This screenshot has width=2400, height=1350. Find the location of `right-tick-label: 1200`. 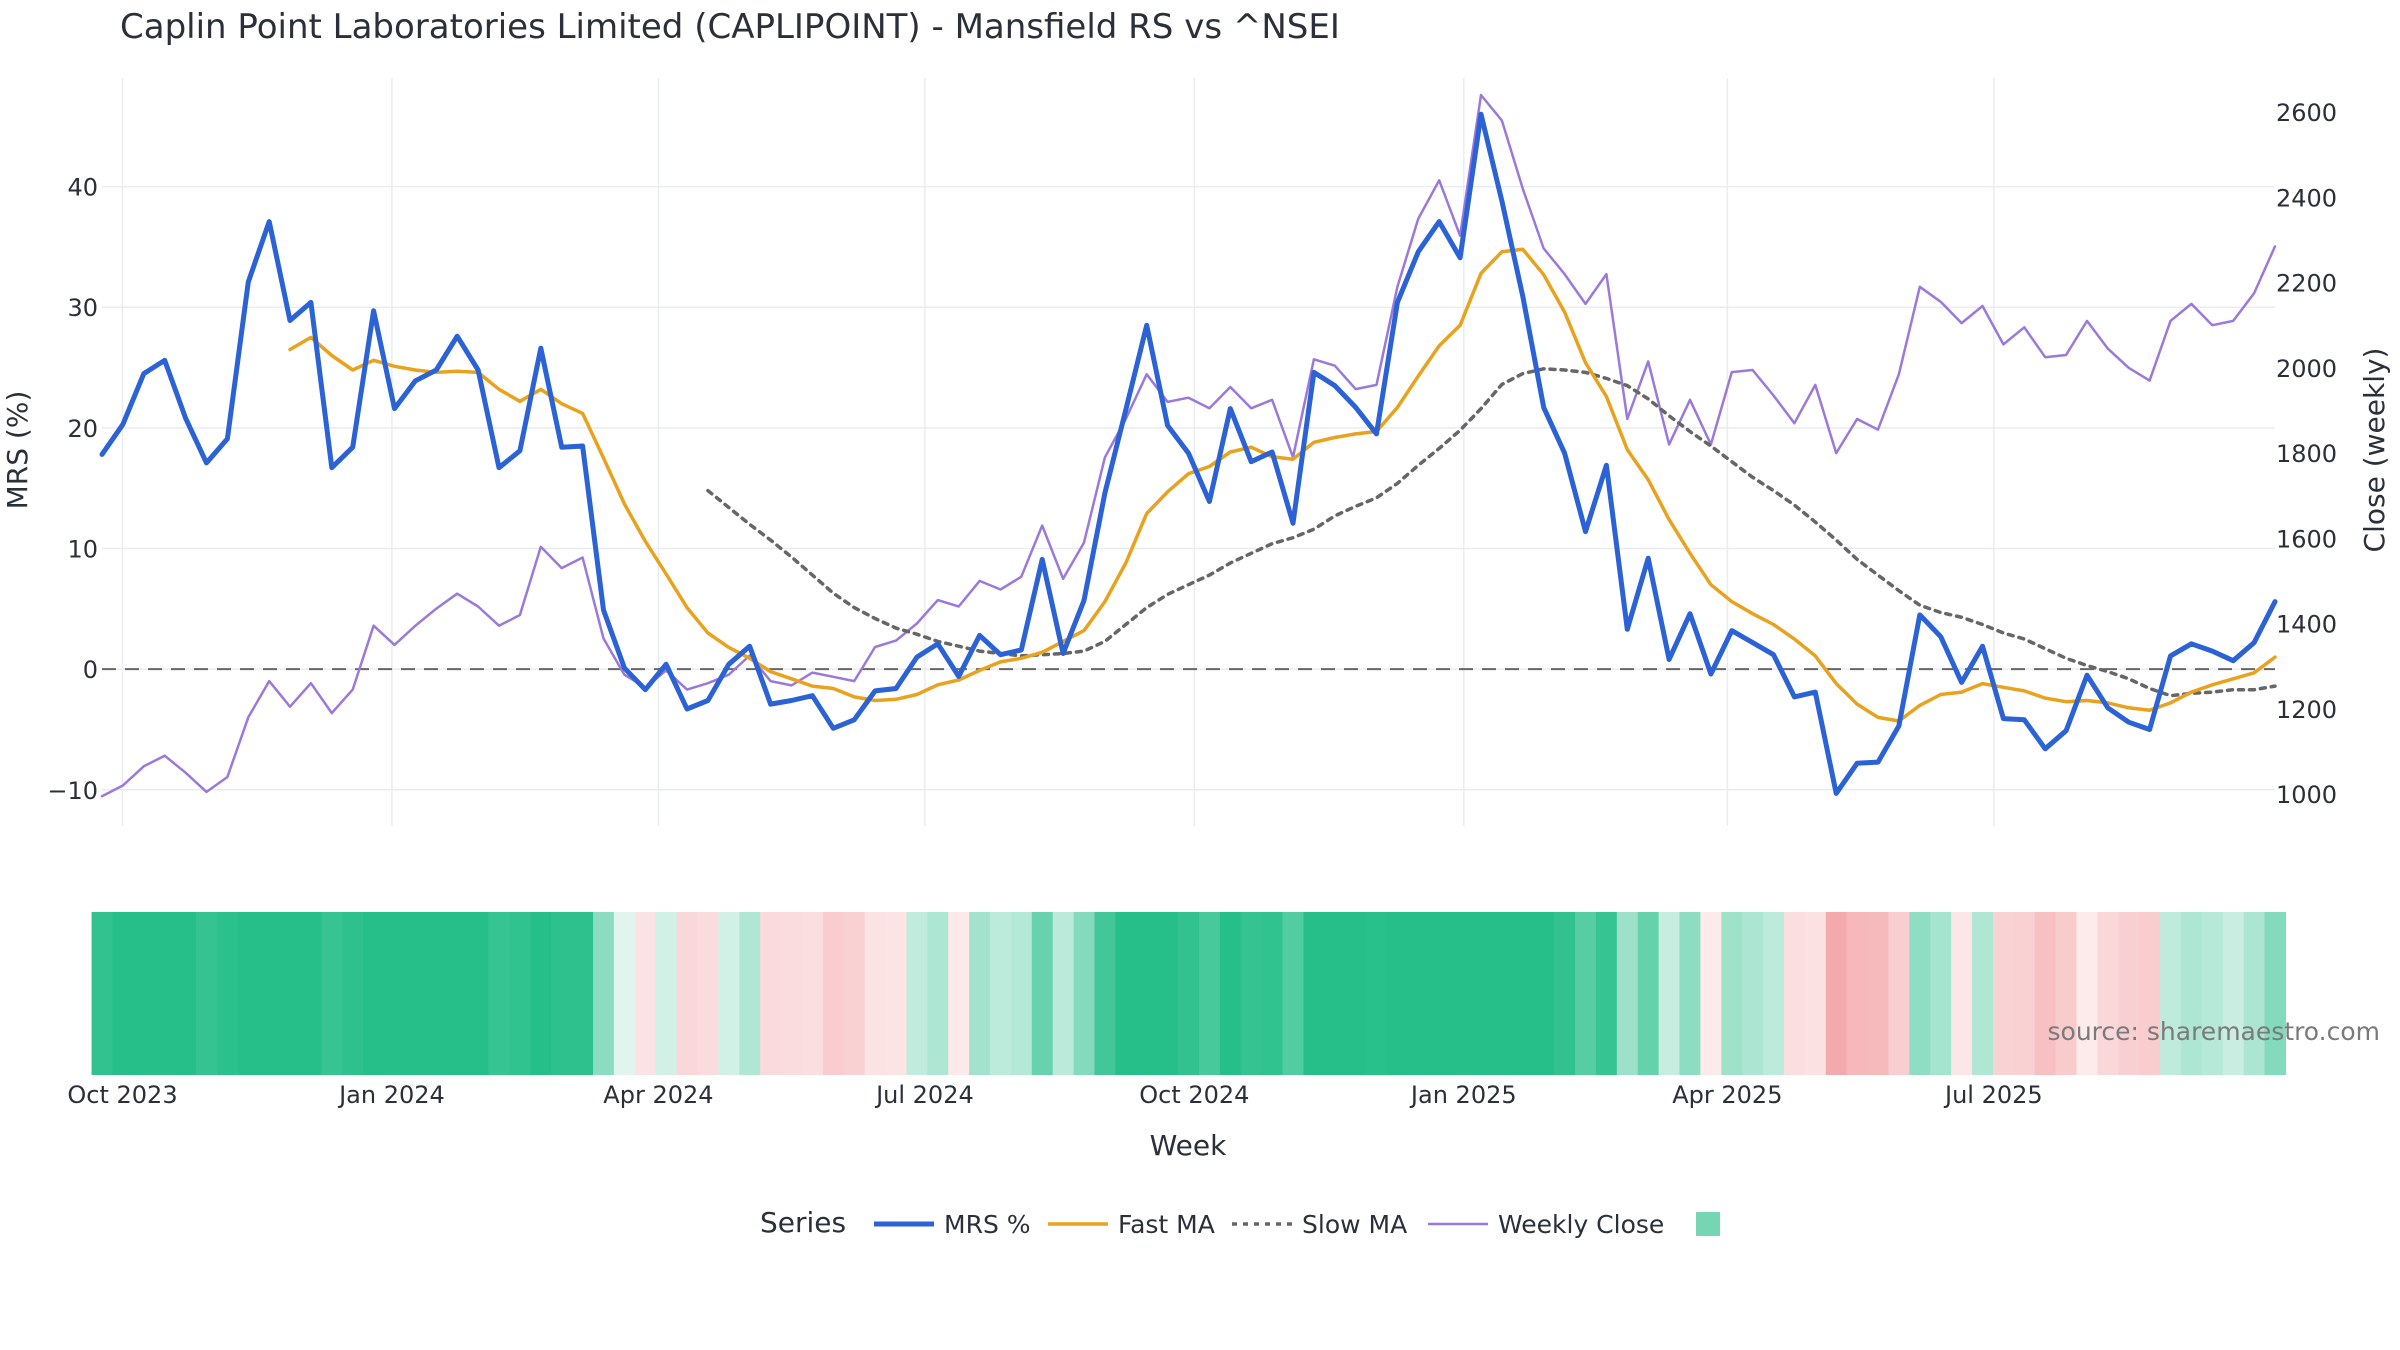

right-tick-label: 1200 is located at coordinates (2306, 710).